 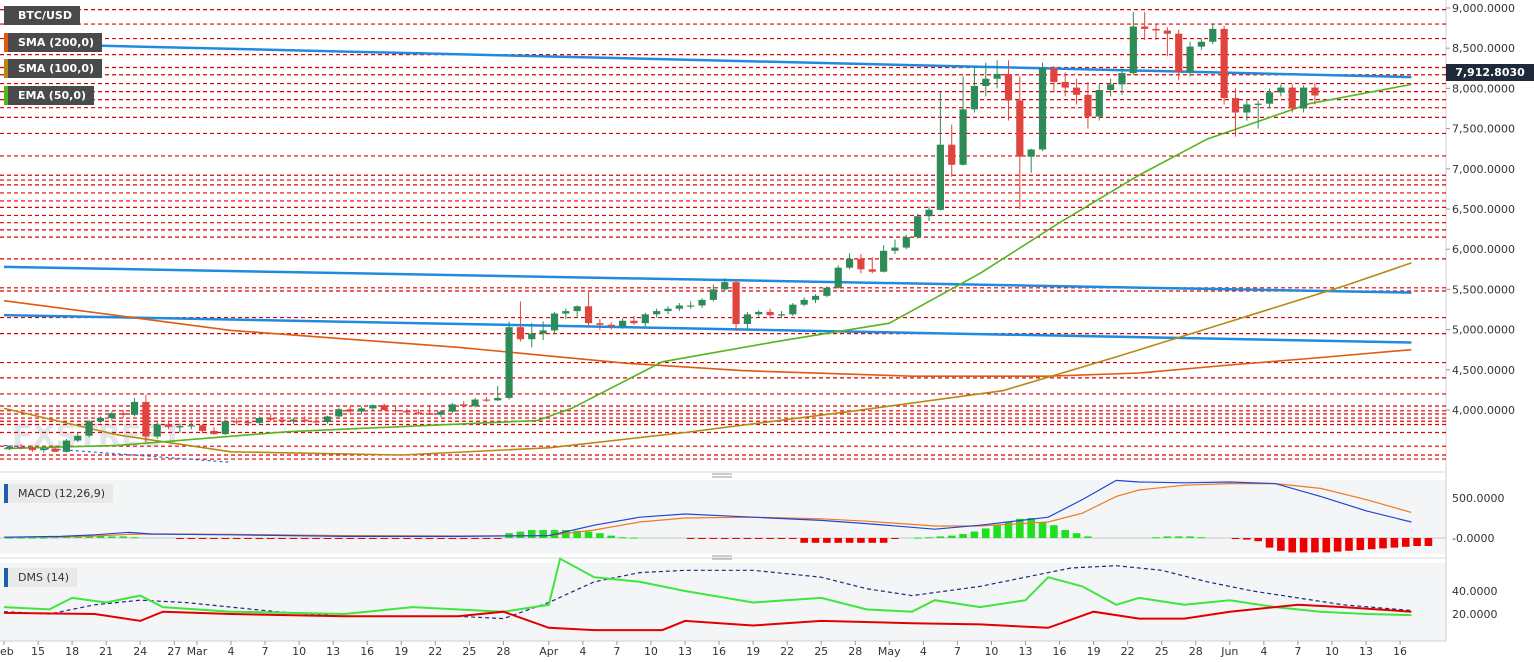 I want to click on y-tick-label: 5,500.0000, so click(x=1483, y=289).